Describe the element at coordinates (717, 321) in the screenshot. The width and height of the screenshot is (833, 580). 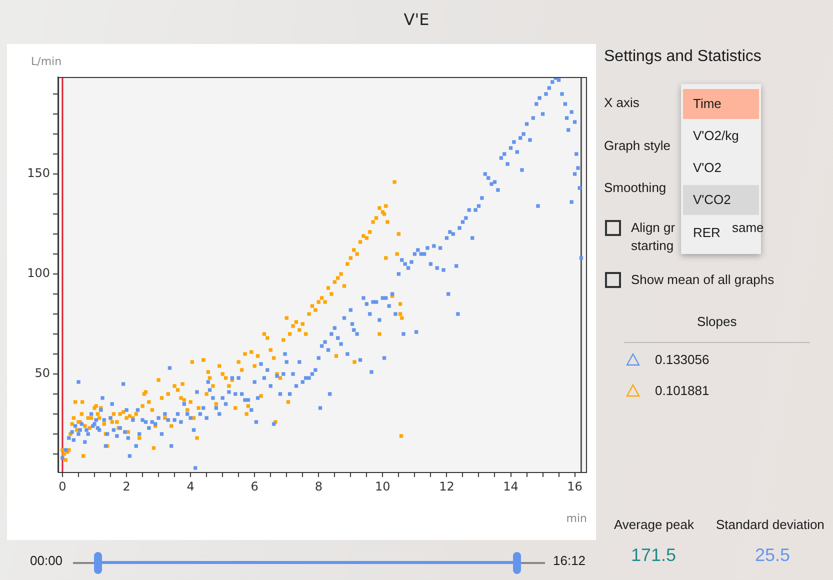
I see `text: Slopes` at that location.